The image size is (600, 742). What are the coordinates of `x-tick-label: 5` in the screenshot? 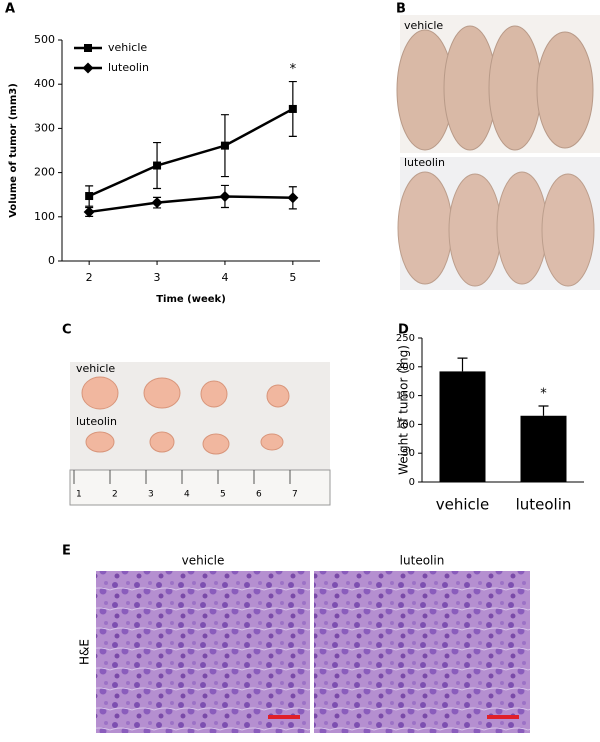 It's located at (292, 277).